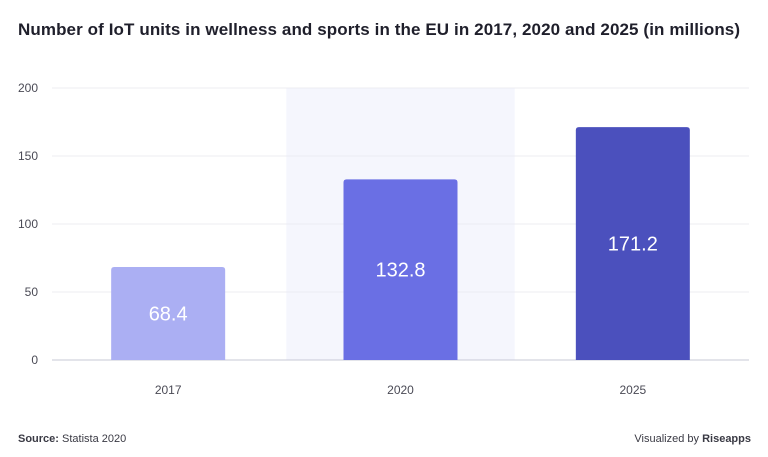 The height and width of the screenshot is (457, 768). What do you see at coordinates (28, 88) in the screenshot?
I see `y-tick-label-200: 200` at bounding box center [28, 88].